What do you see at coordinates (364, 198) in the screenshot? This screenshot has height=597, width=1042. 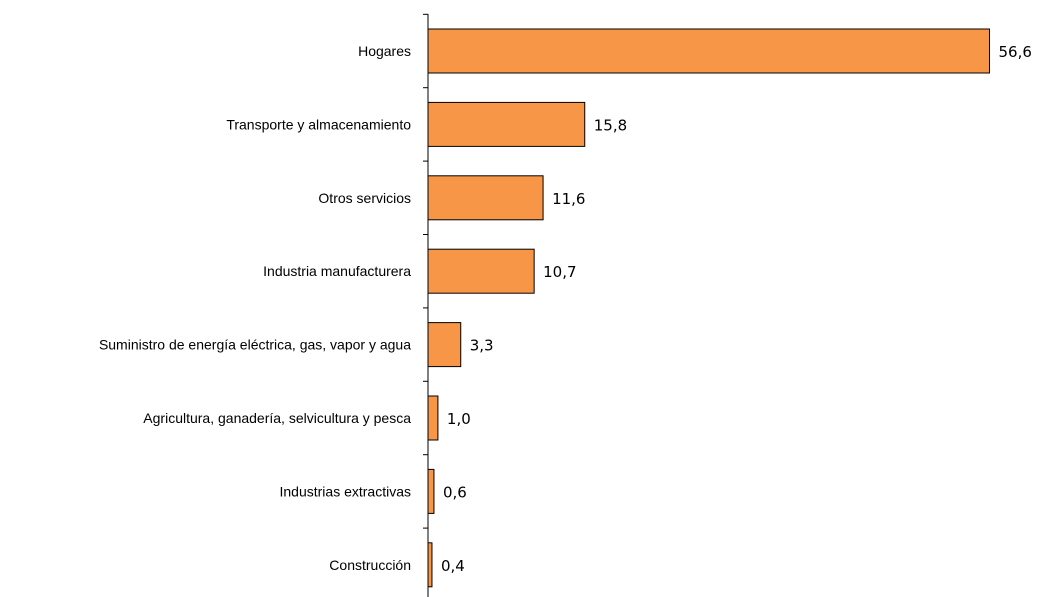 I see `category-label: Otros servicios` at bounding box center [364, 198].